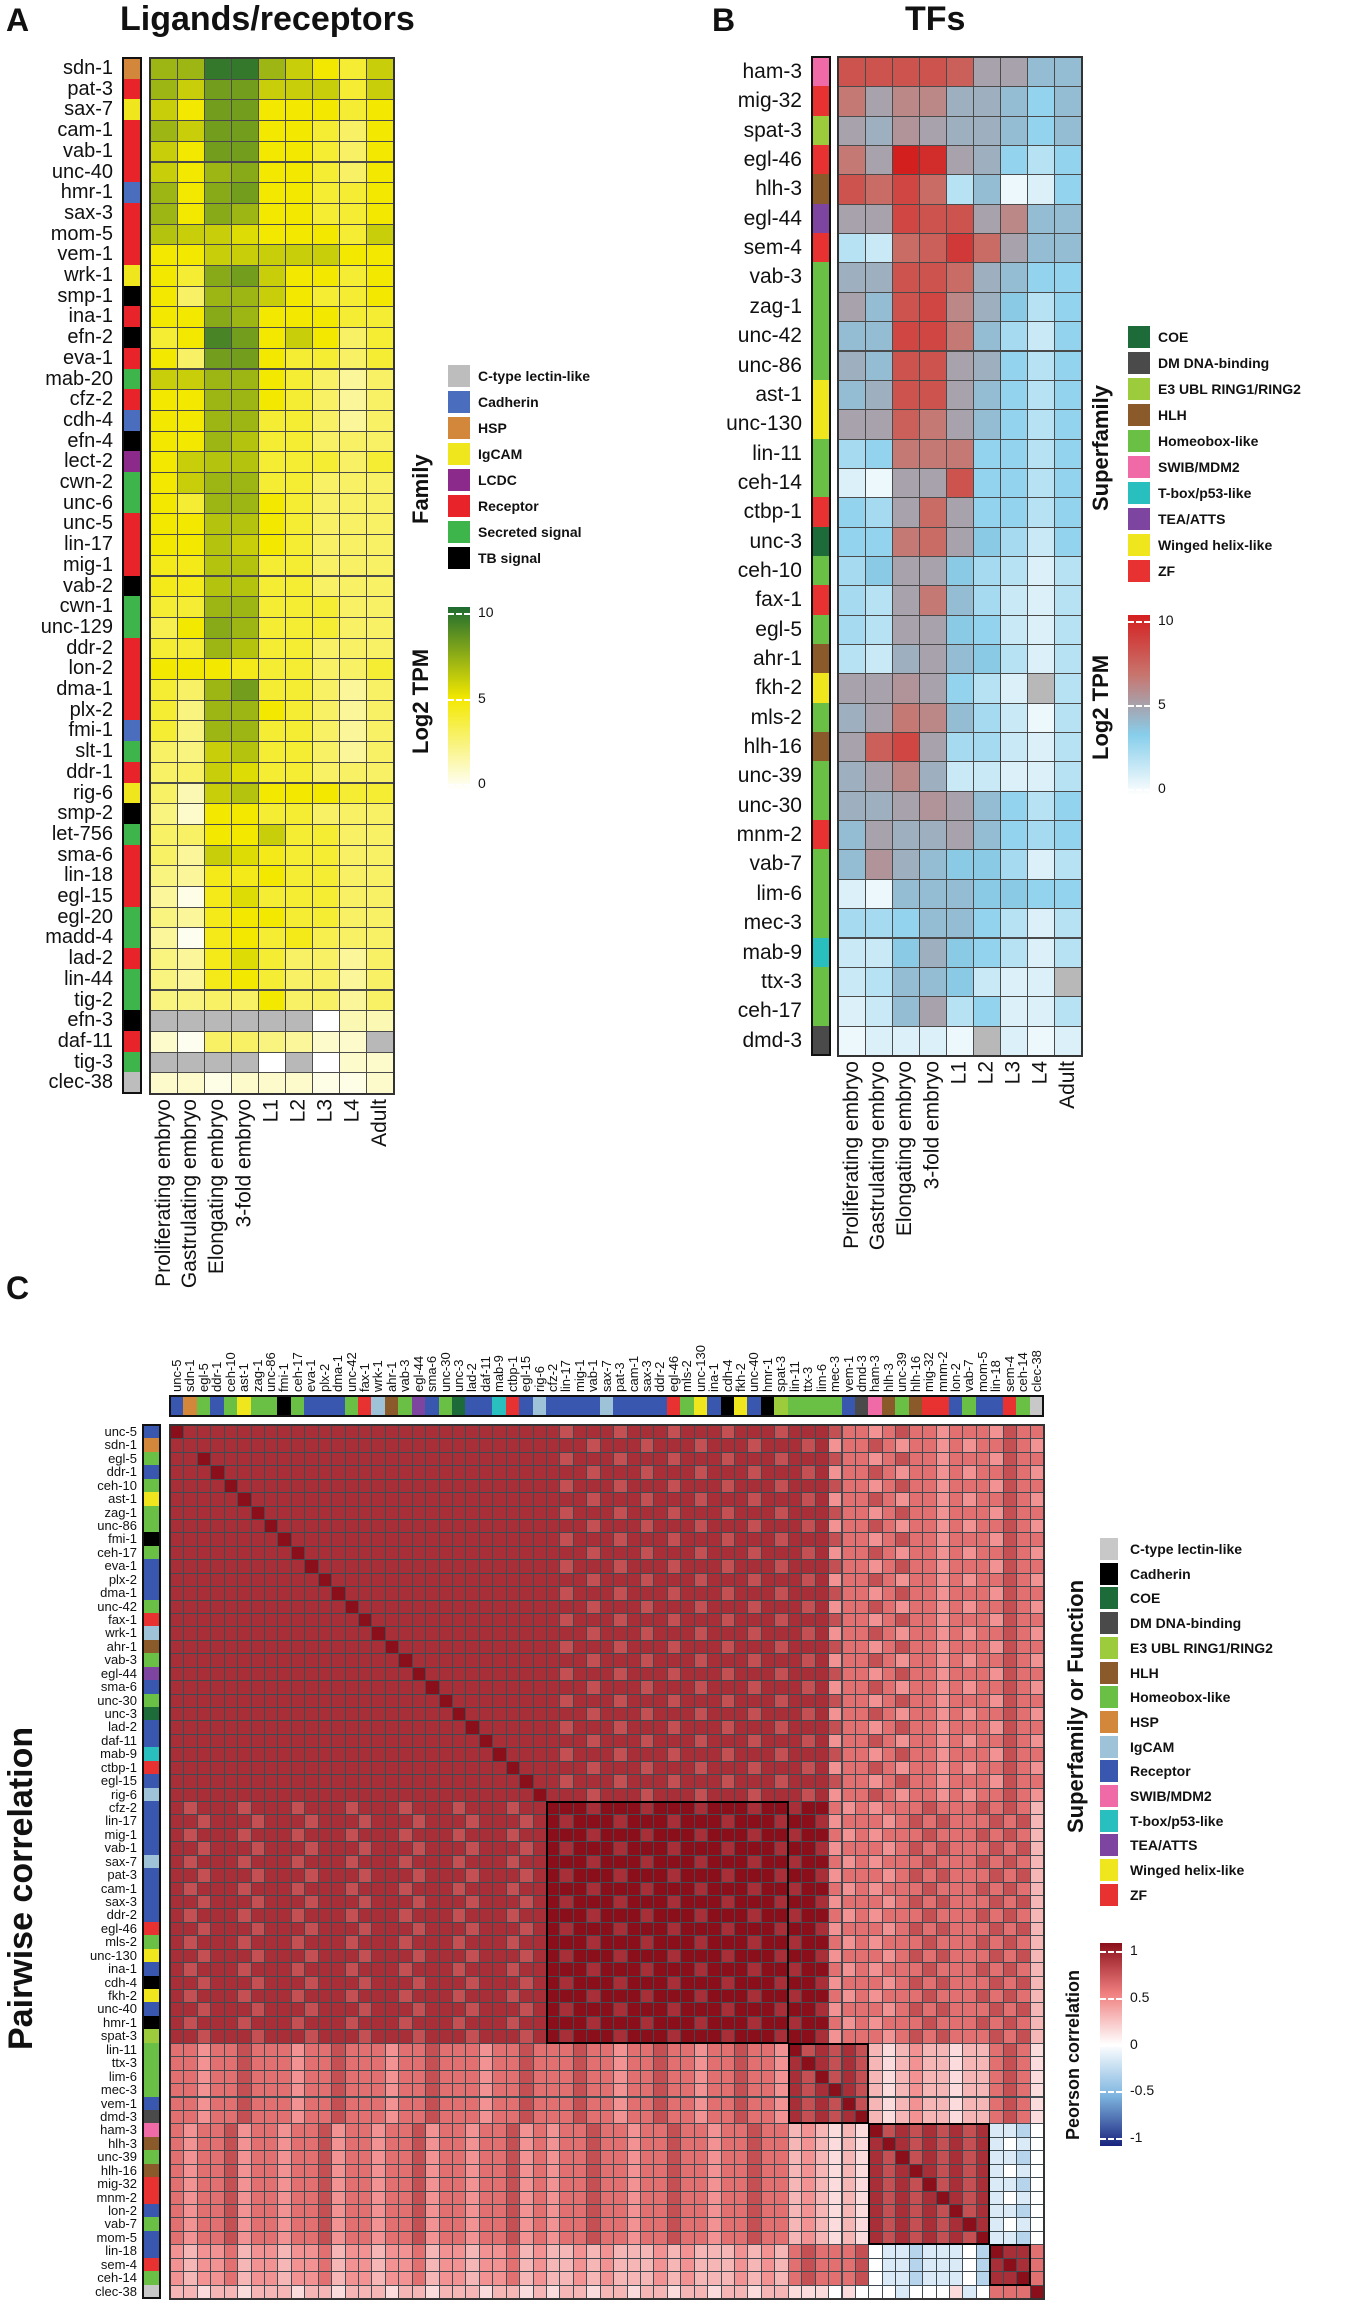 Image resolution: width=1350 pixels, height=2304 pixels. Describe the element at coordinates (122, 2076) in the screenshot. I see `row-gene-label: lim-6` at that location.